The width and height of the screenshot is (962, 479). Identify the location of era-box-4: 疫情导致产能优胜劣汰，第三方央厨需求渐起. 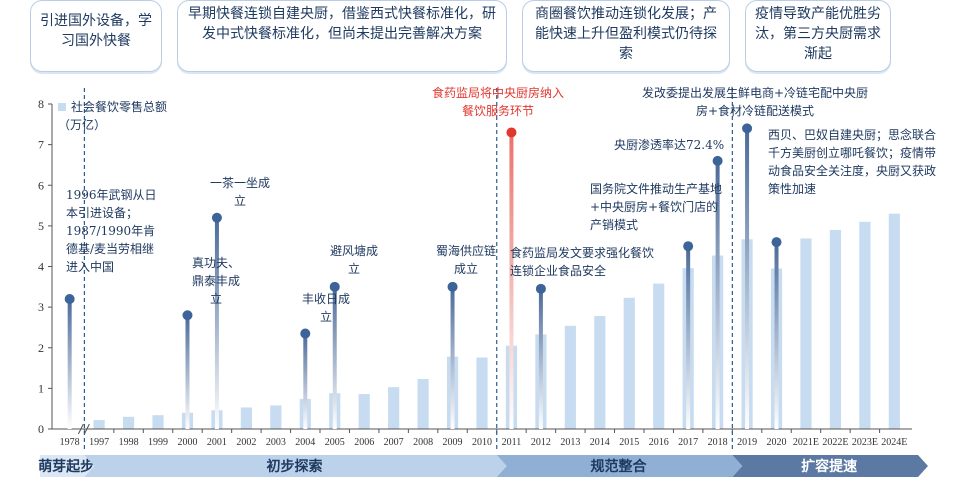
(818, 36).